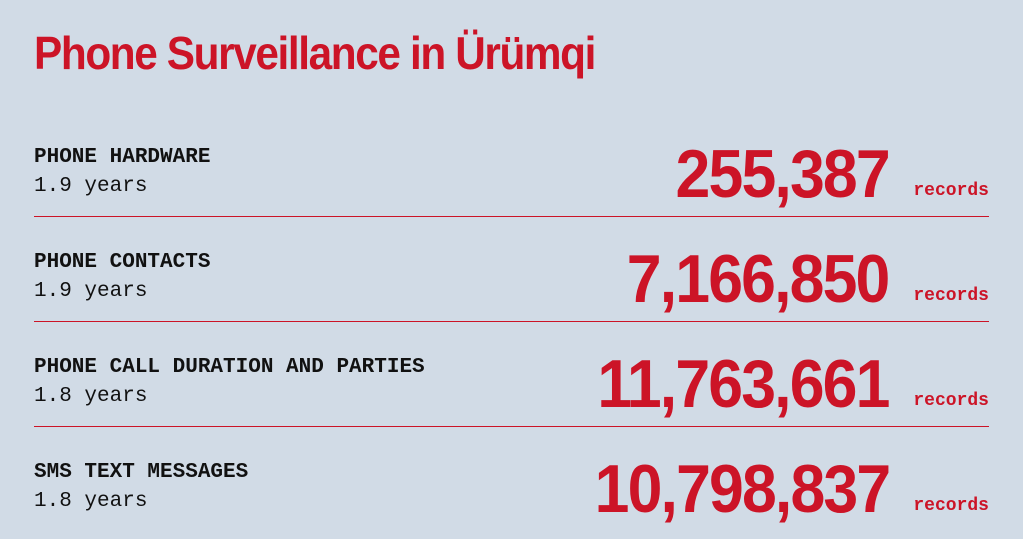  I want to click on row-label: SMS TEXT MESSAGES, so click(141, 472).